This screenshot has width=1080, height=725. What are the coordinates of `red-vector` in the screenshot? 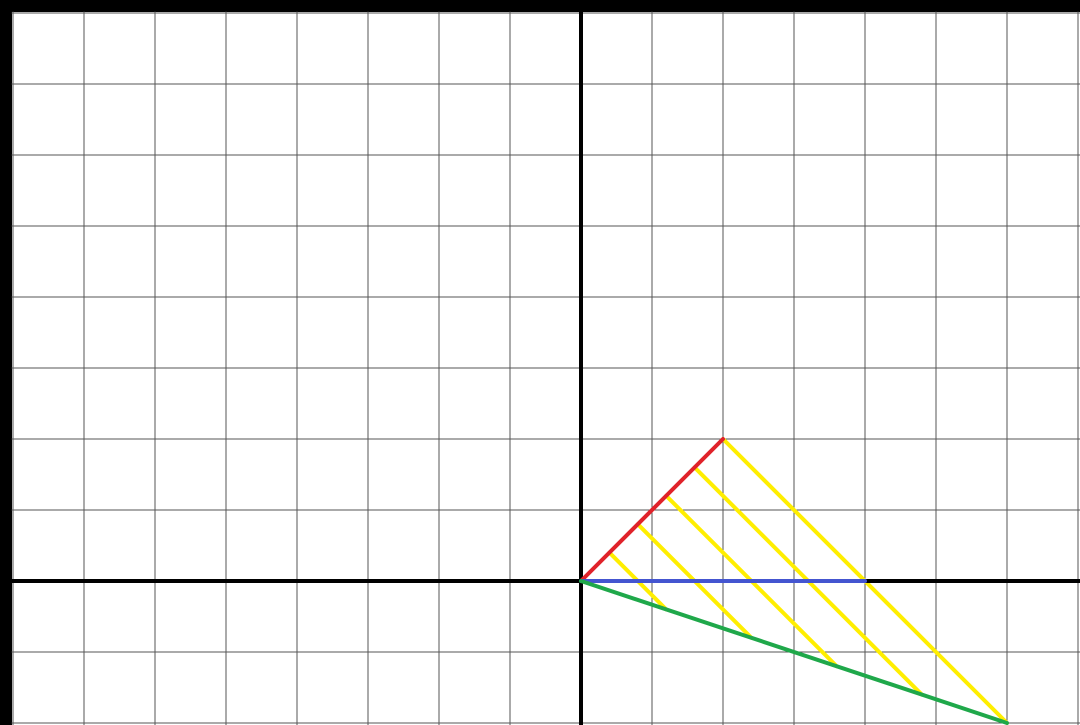 It's located at (652, 510).